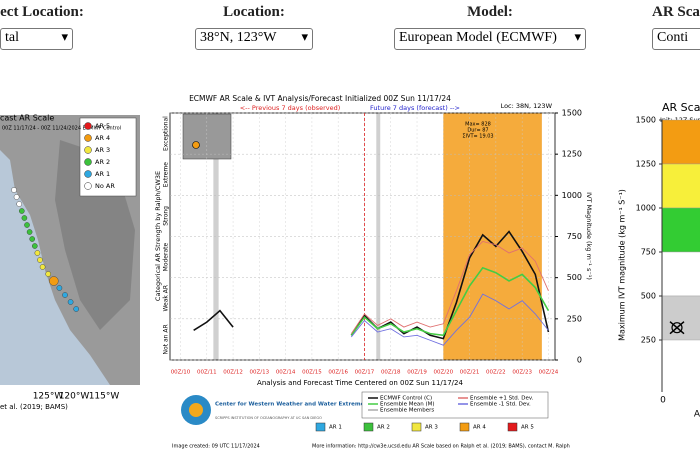  I want to click on stat-label: Dur= 87, so click(477, 131).